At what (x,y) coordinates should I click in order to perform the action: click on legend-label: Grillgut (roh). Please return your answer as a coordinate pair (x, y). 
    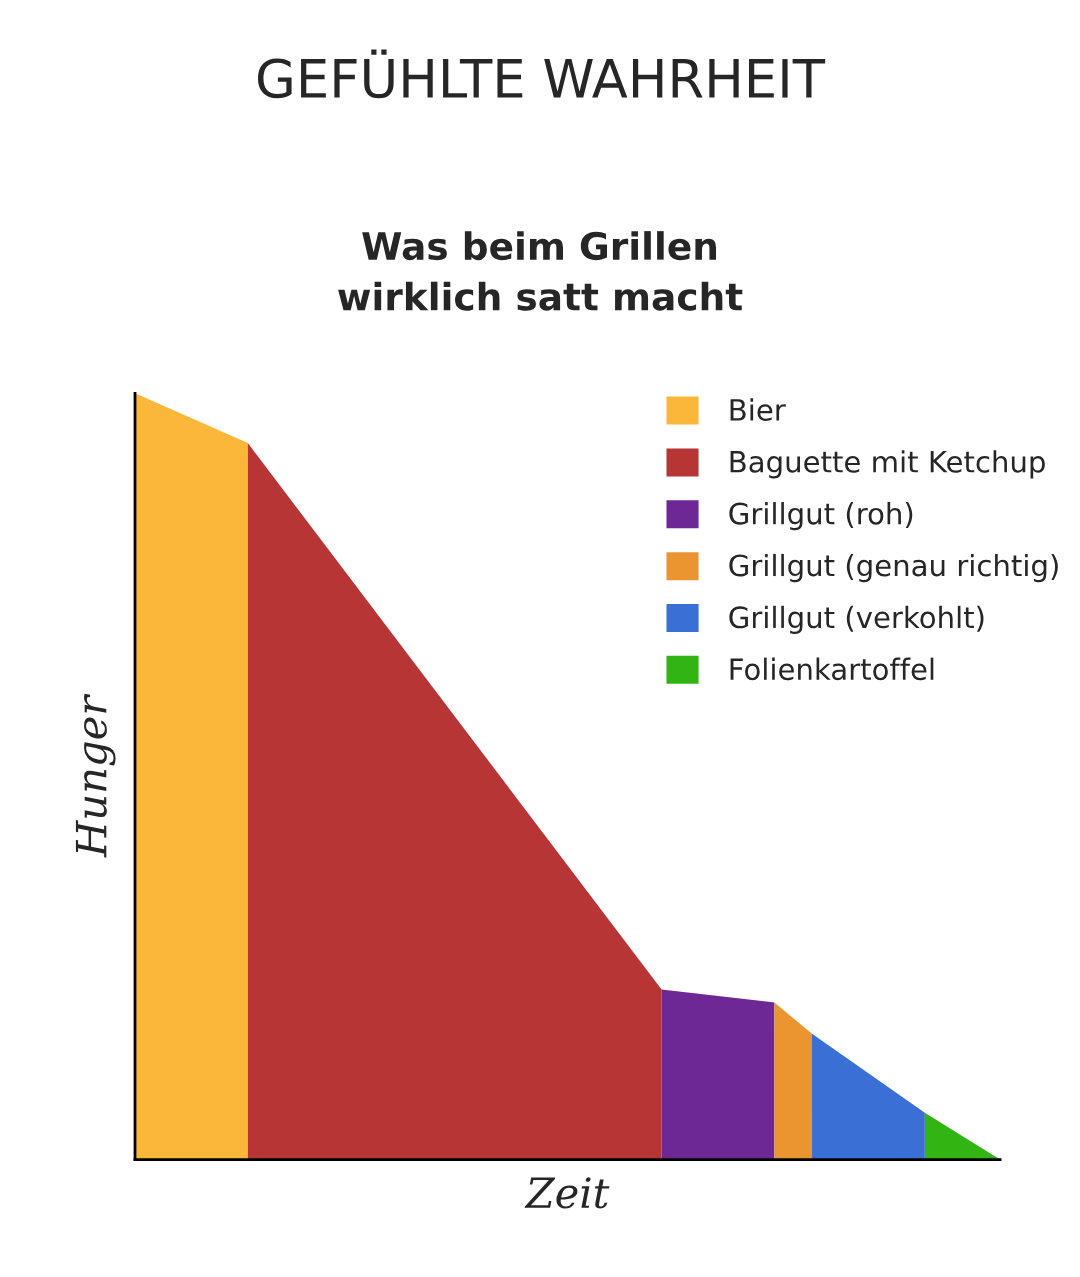
    Looking at the image, I should click on (821, 516).